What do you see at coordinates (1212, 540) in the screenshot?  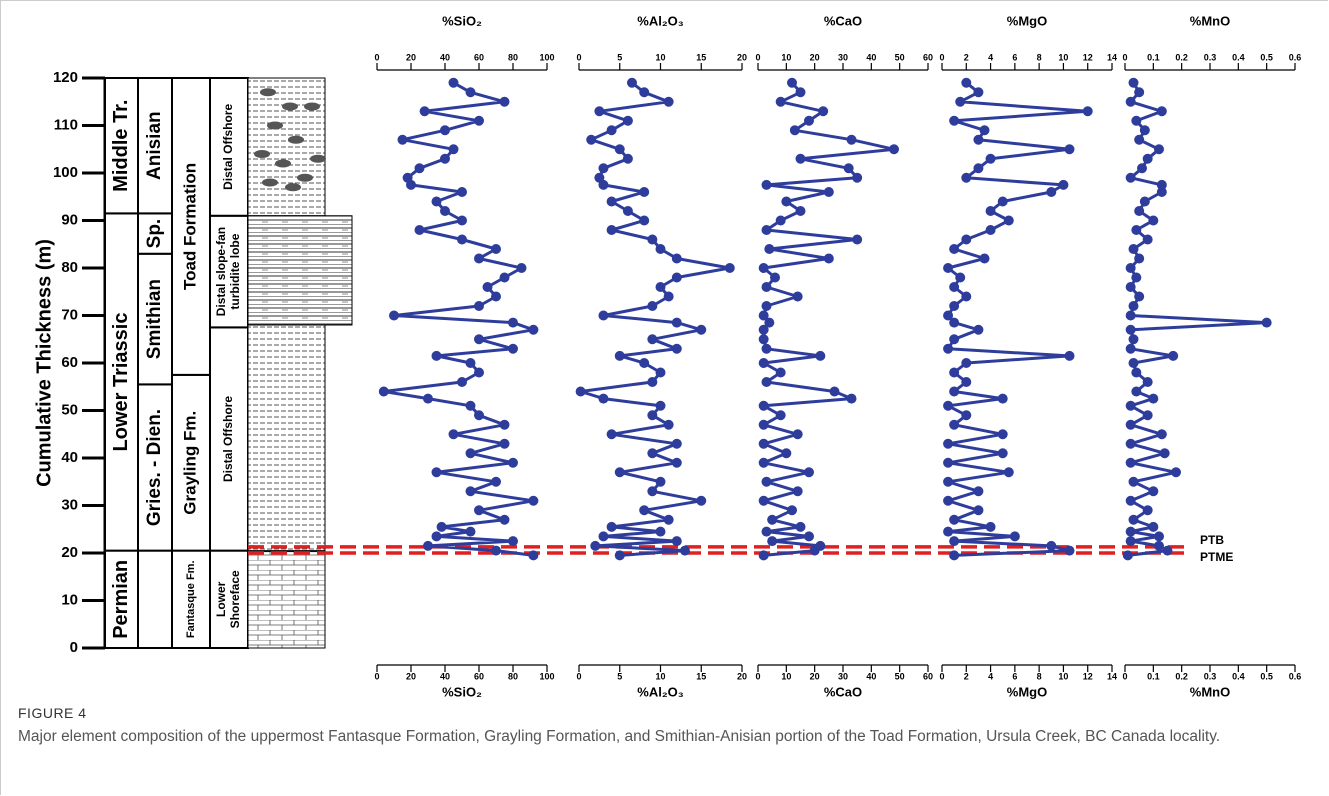 I see `boundary-label: PTB` at bounding box center [1212, 540].